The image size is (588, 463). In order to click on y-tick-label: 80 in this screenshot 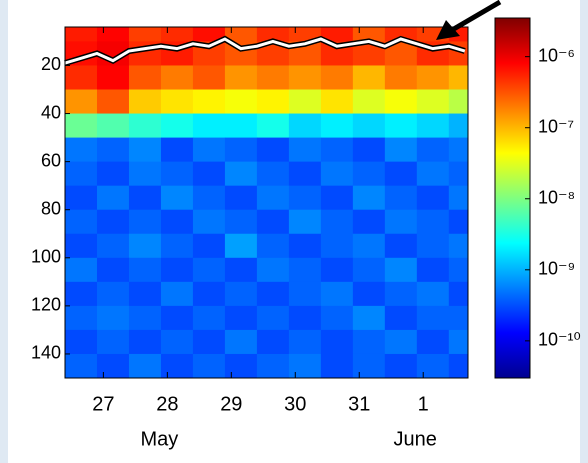, I will do `click(51, 208)`.